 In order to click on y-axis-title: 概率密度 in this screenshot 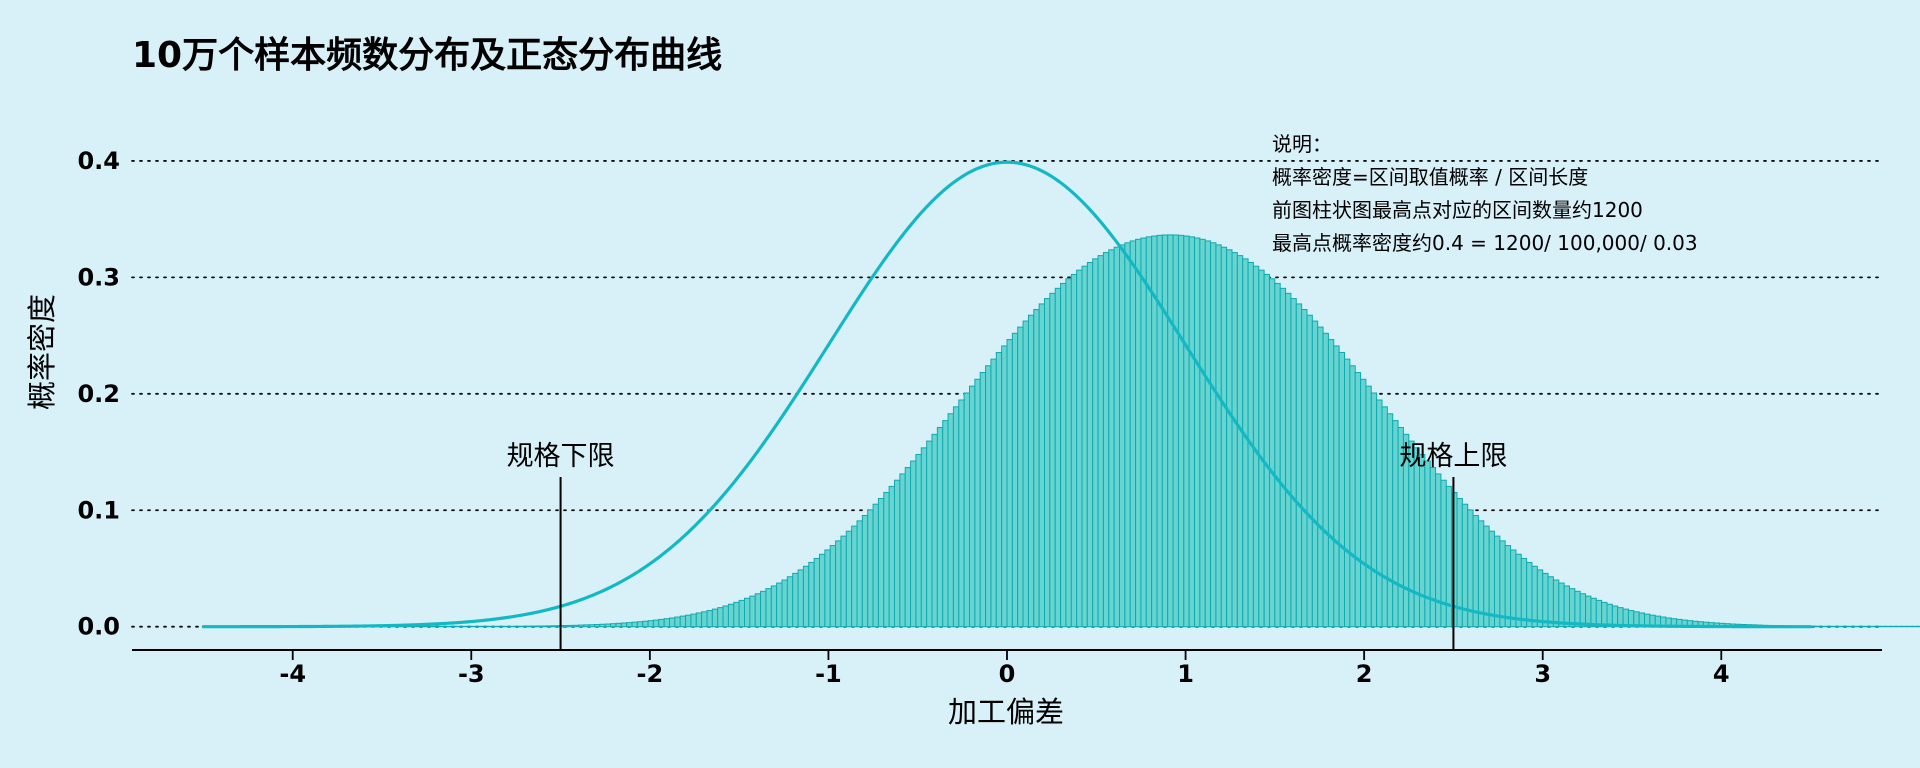, I will do `click(42, 352)`.